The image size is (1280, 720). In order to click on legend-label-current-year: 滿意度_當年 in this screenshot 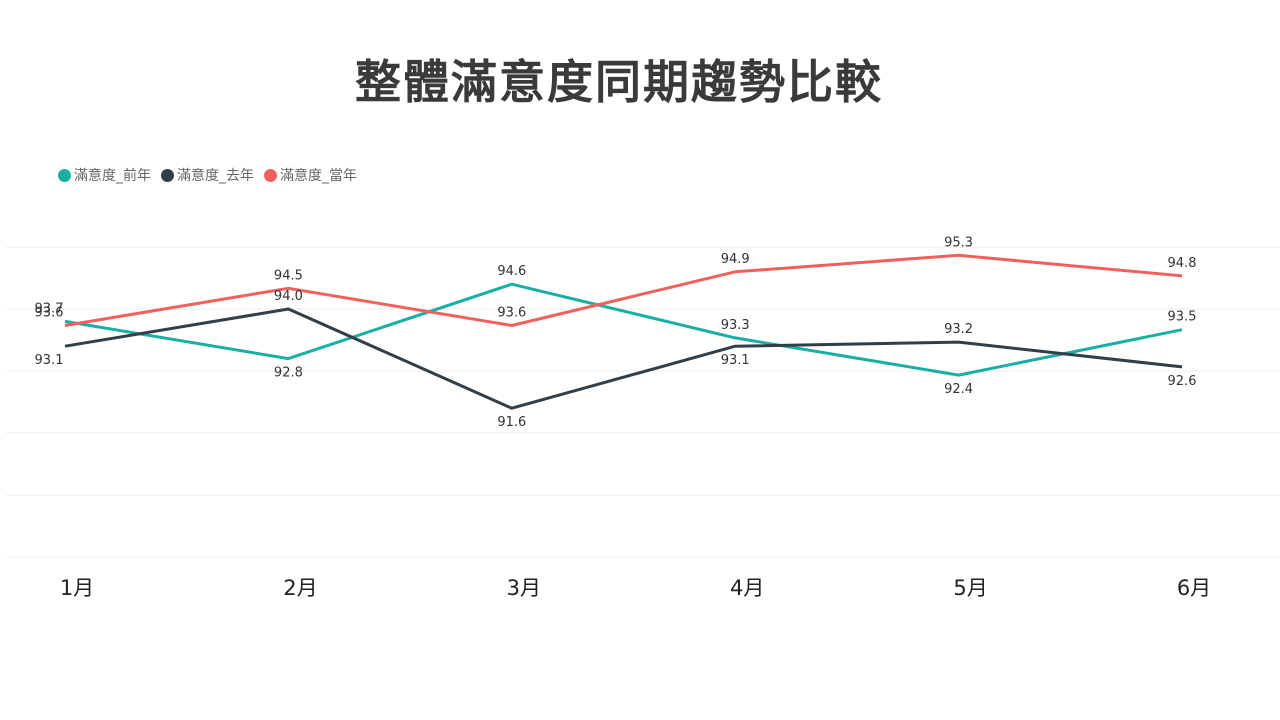, I will do `click(318, 176)`.